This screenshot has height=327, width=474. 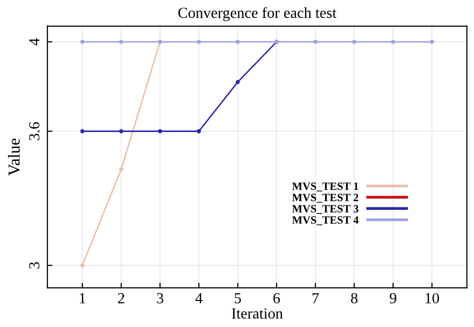 What do you see at coordinates (315, 298) in the screenshot?
I see `x-tick-label: 7` at bounding box center [315, 298].